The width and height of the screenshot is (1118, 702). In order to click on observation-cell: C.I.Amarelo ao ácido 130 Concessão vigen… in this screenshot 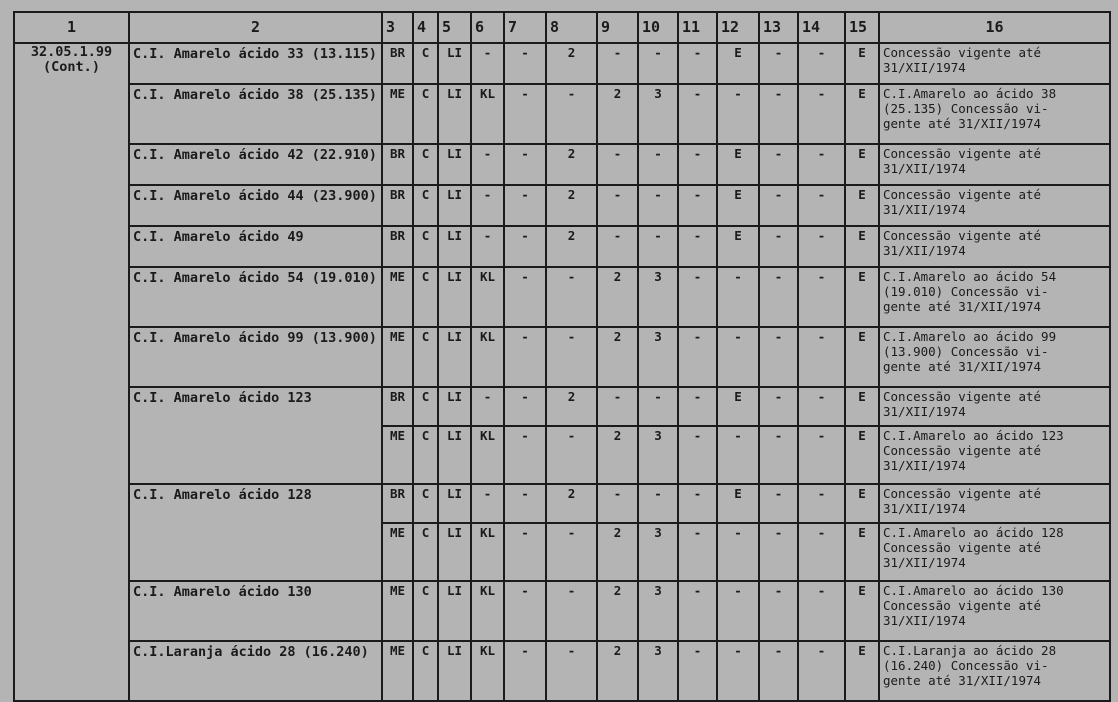, I will do `click(994, 611)`.